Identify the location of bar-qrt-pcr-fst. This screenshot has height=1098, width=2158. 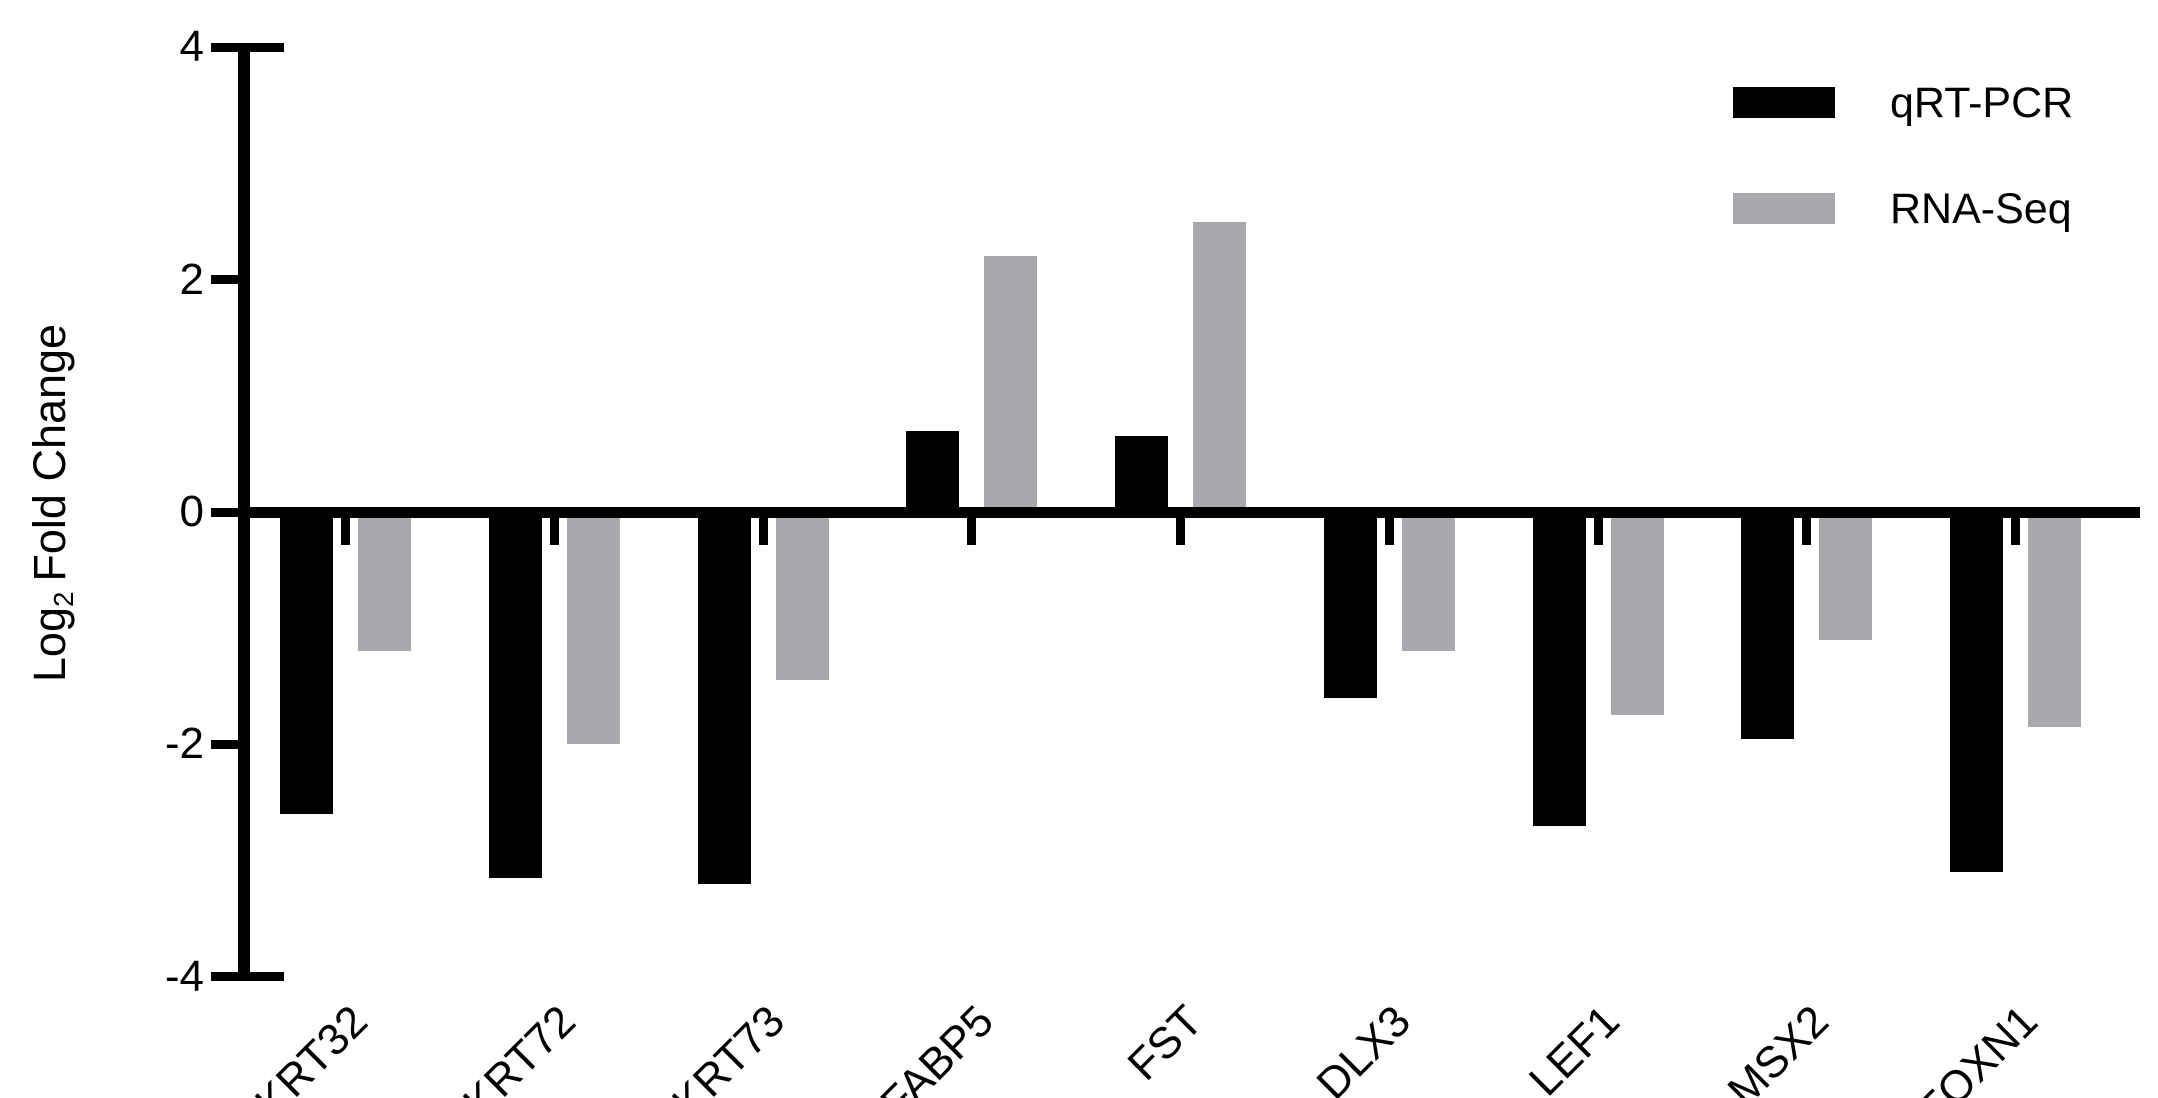
(1141, 474).